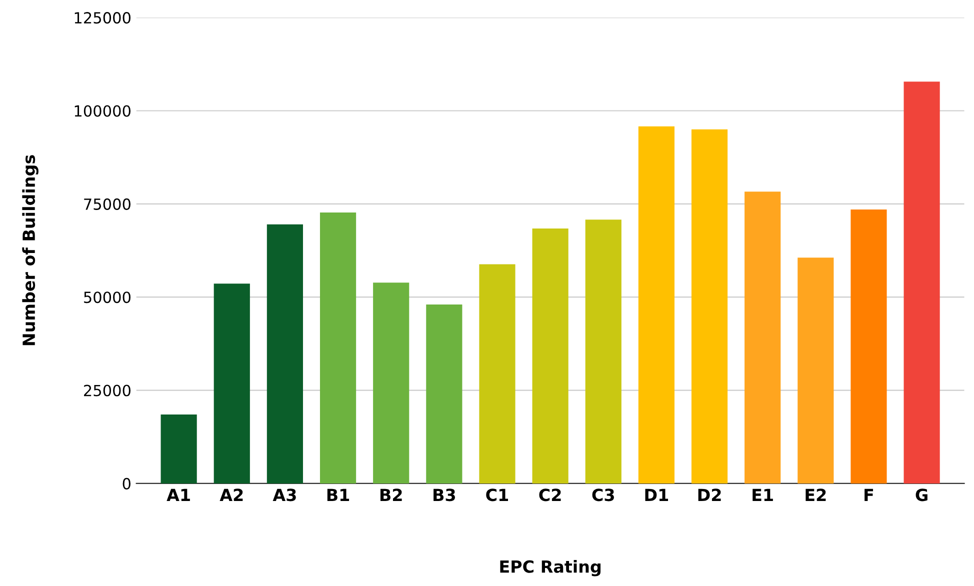  What do you see at coordinates (107, 390) in the screenshot?
I see `y-tick-label: 25000` at bounding box center [107, 390].